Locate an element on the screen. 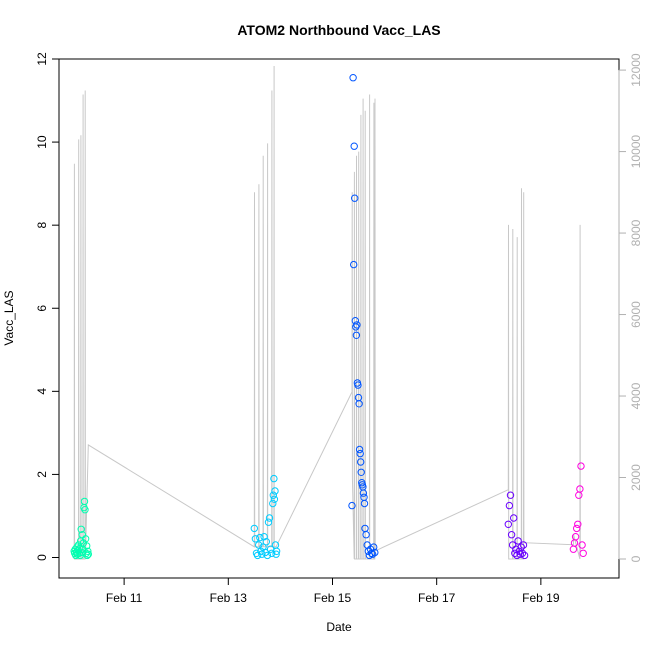  y2-tick-label: 12000 is located at coordinates (636, 70).